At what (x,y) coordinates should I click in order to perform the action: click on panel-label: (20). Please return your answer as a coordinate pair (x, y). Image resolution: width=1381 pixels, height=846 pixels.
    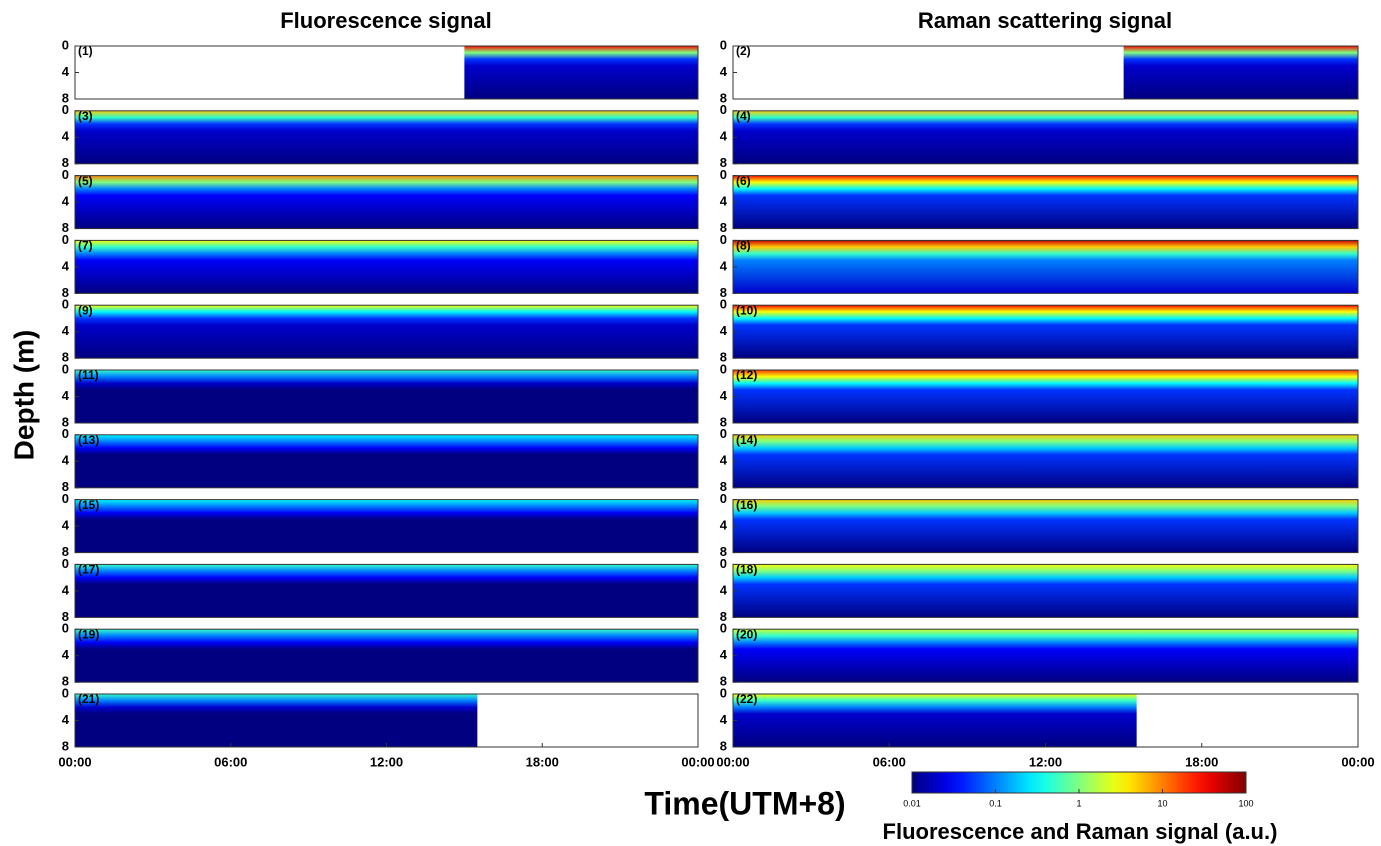
    Looking at the image, I should click on (746, 634).